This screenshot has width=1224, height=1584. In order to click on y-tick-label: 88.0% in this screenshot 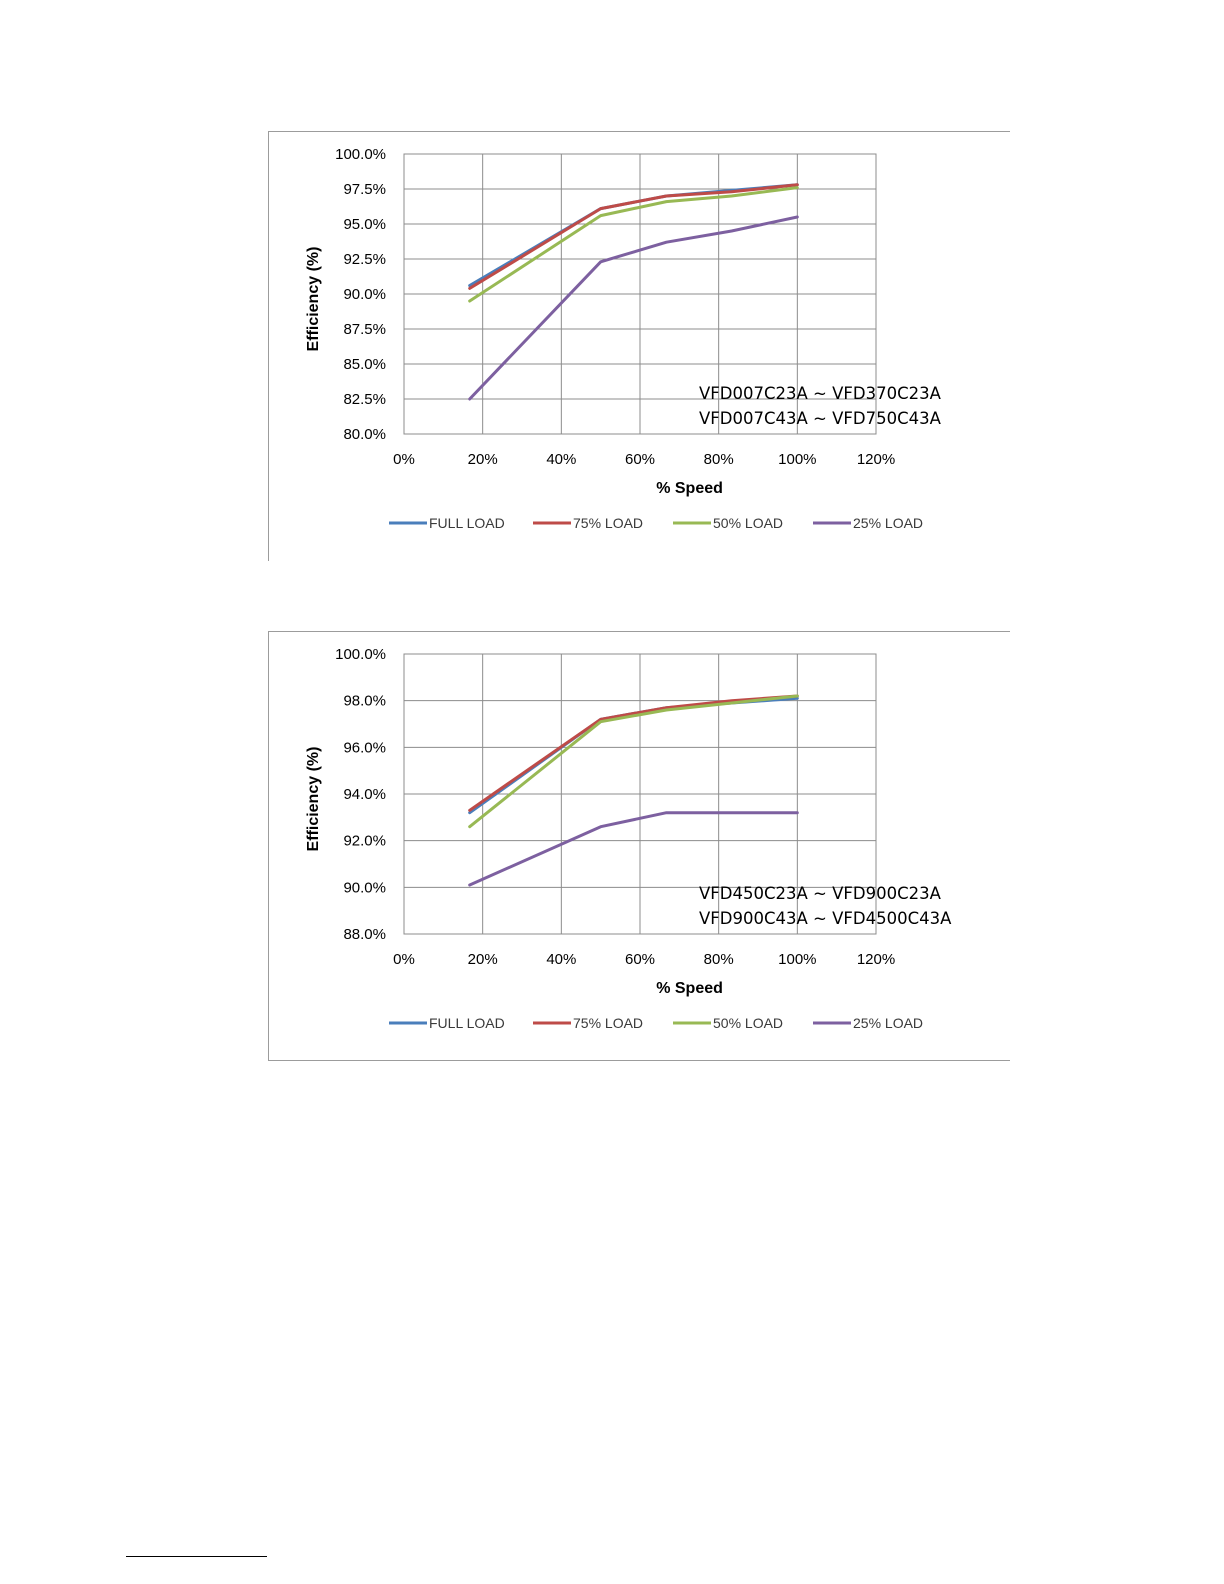, I will do `click(364, 934)`.